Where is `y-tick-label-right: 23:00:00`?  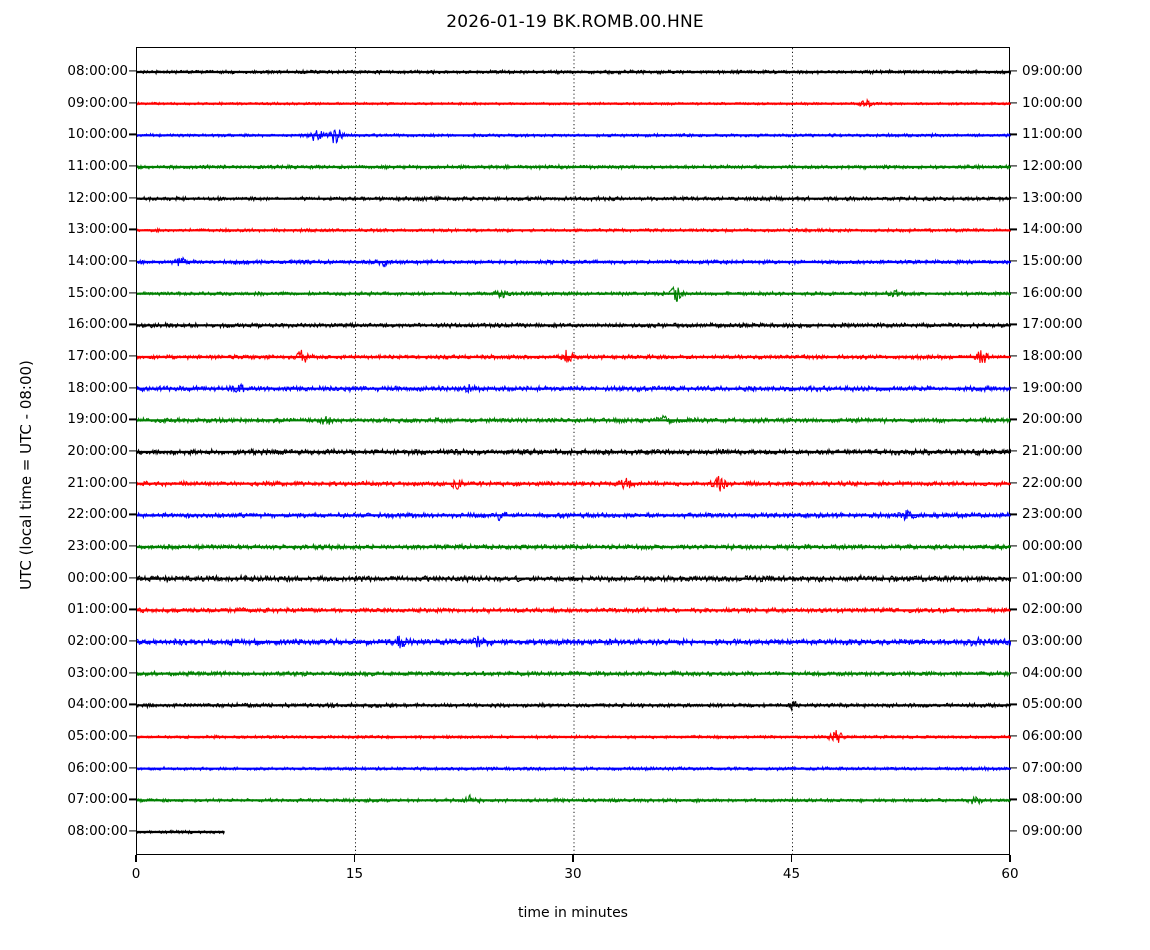 y-tick-label-right: 23:00:00 is located at coordinates (1052, 514).